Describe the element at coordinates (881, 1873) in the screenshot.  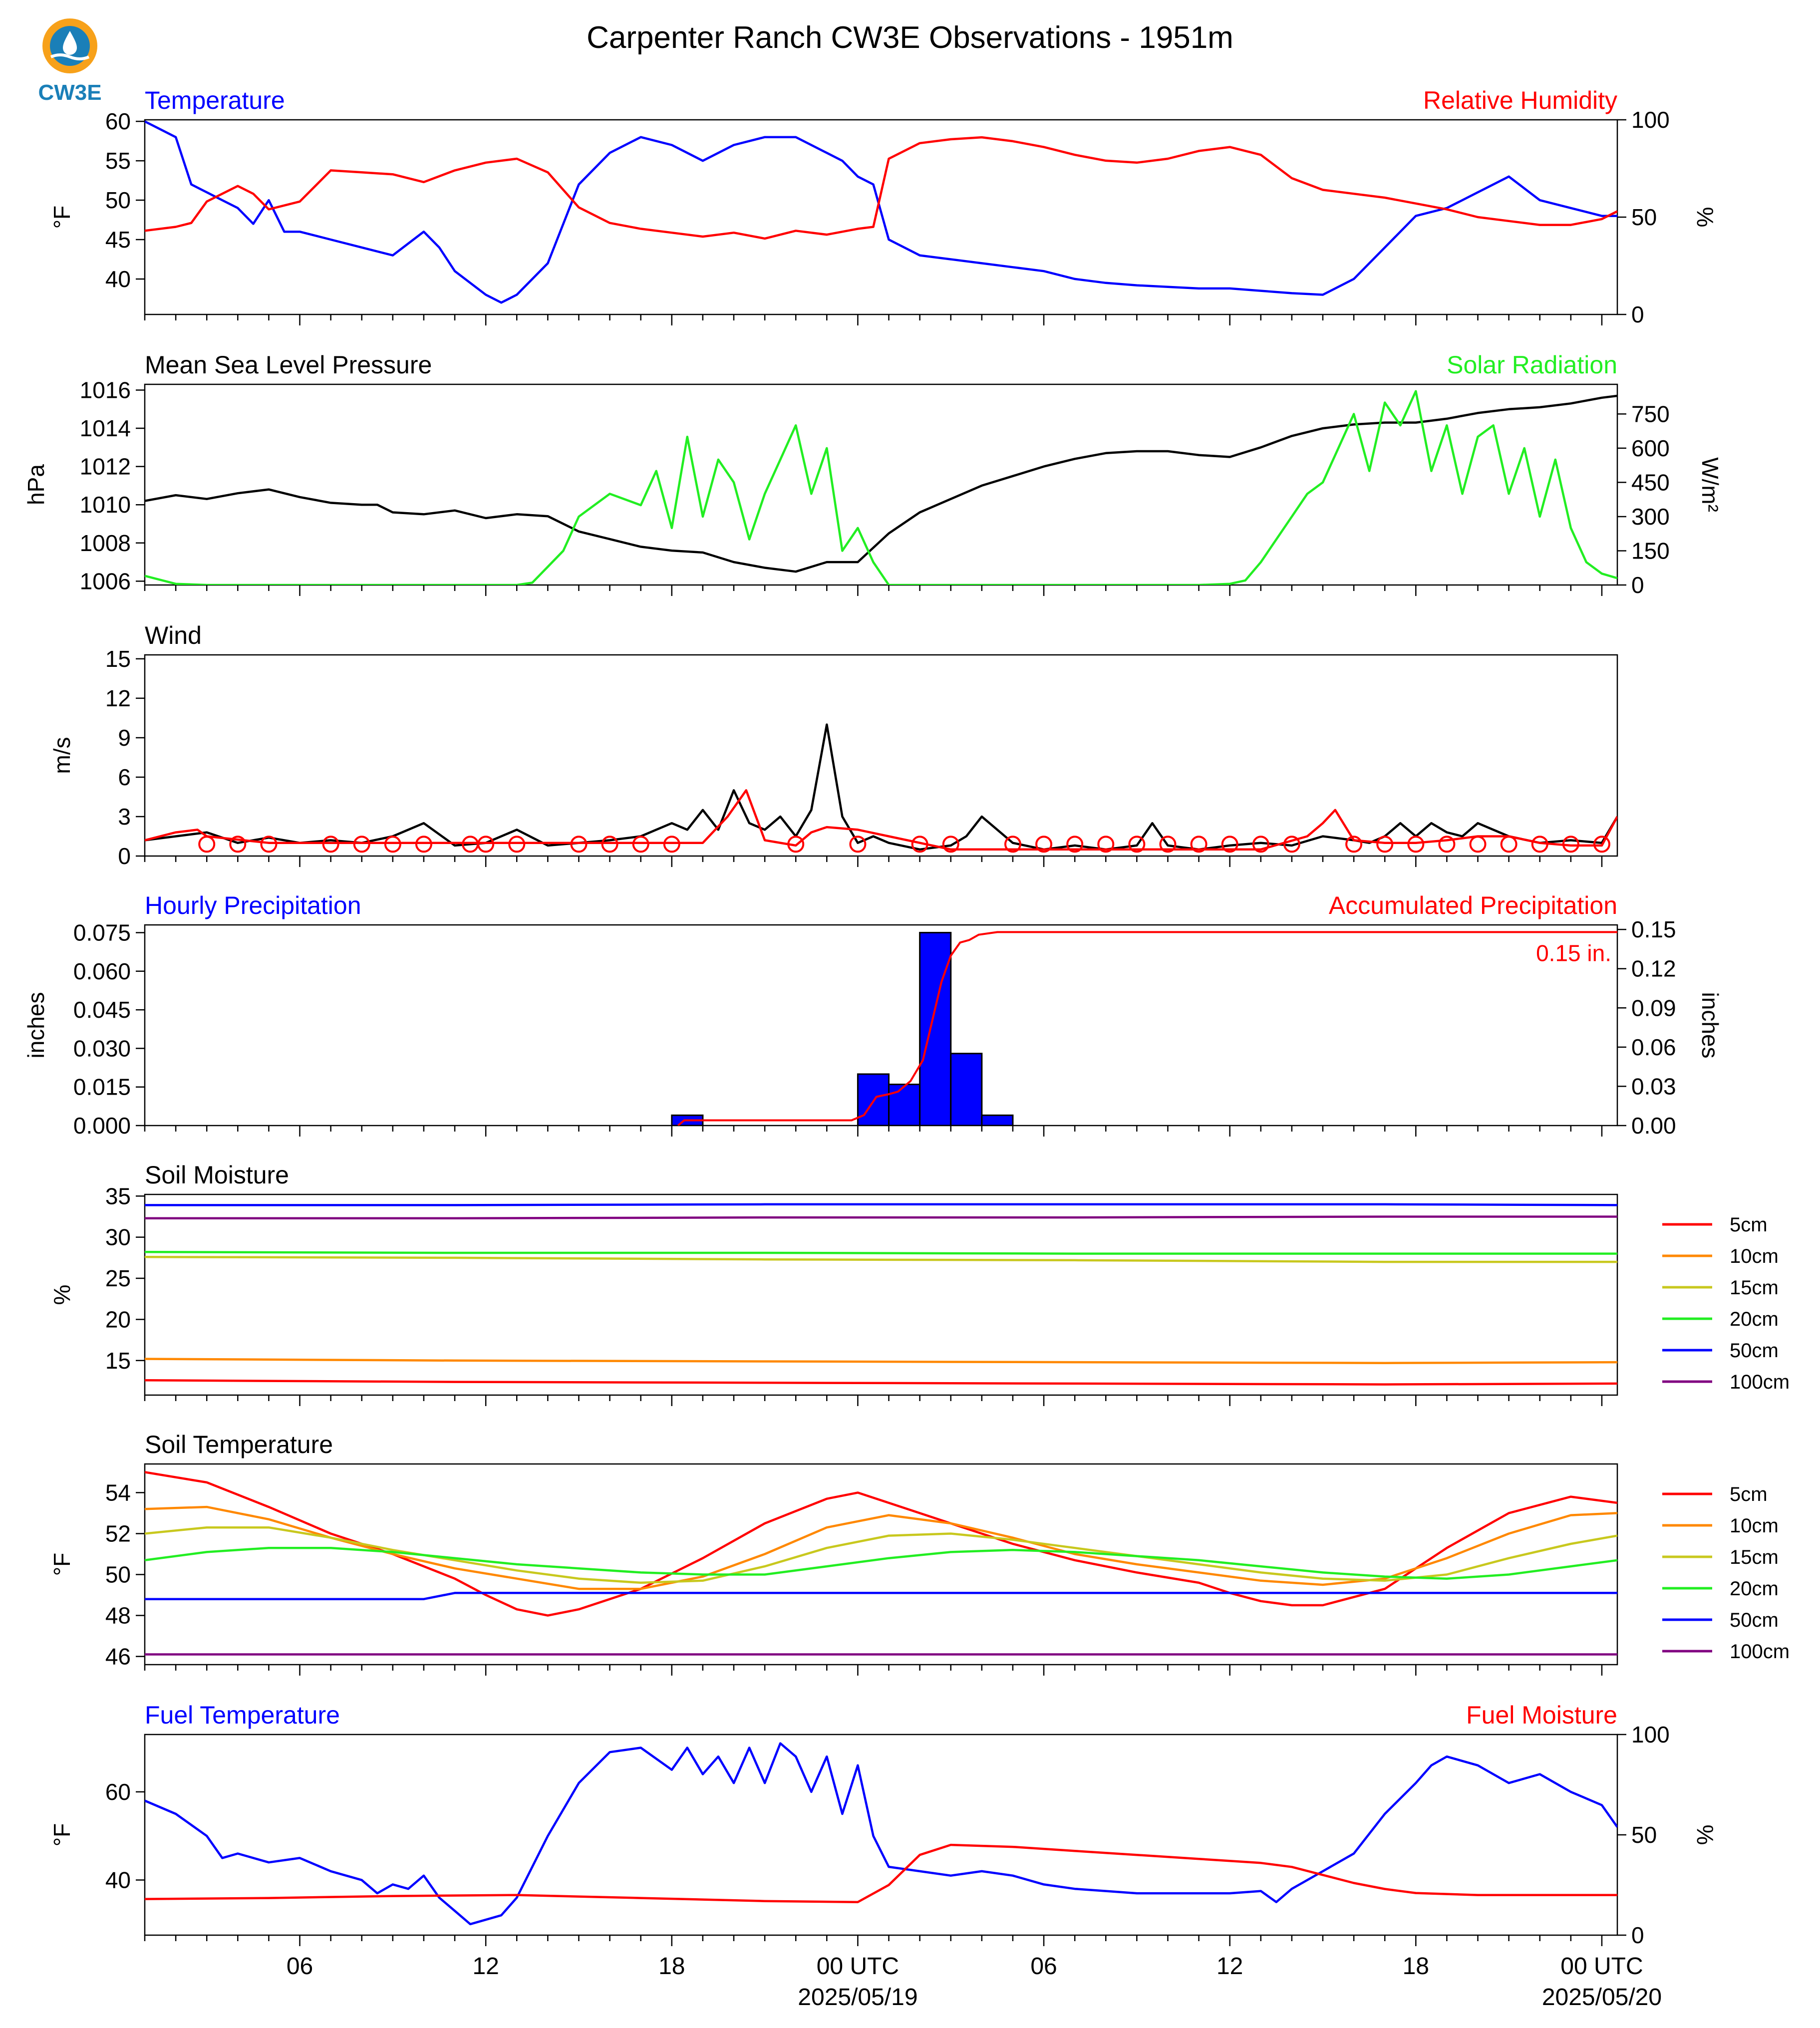
I see `fuel-series-line` at that location.